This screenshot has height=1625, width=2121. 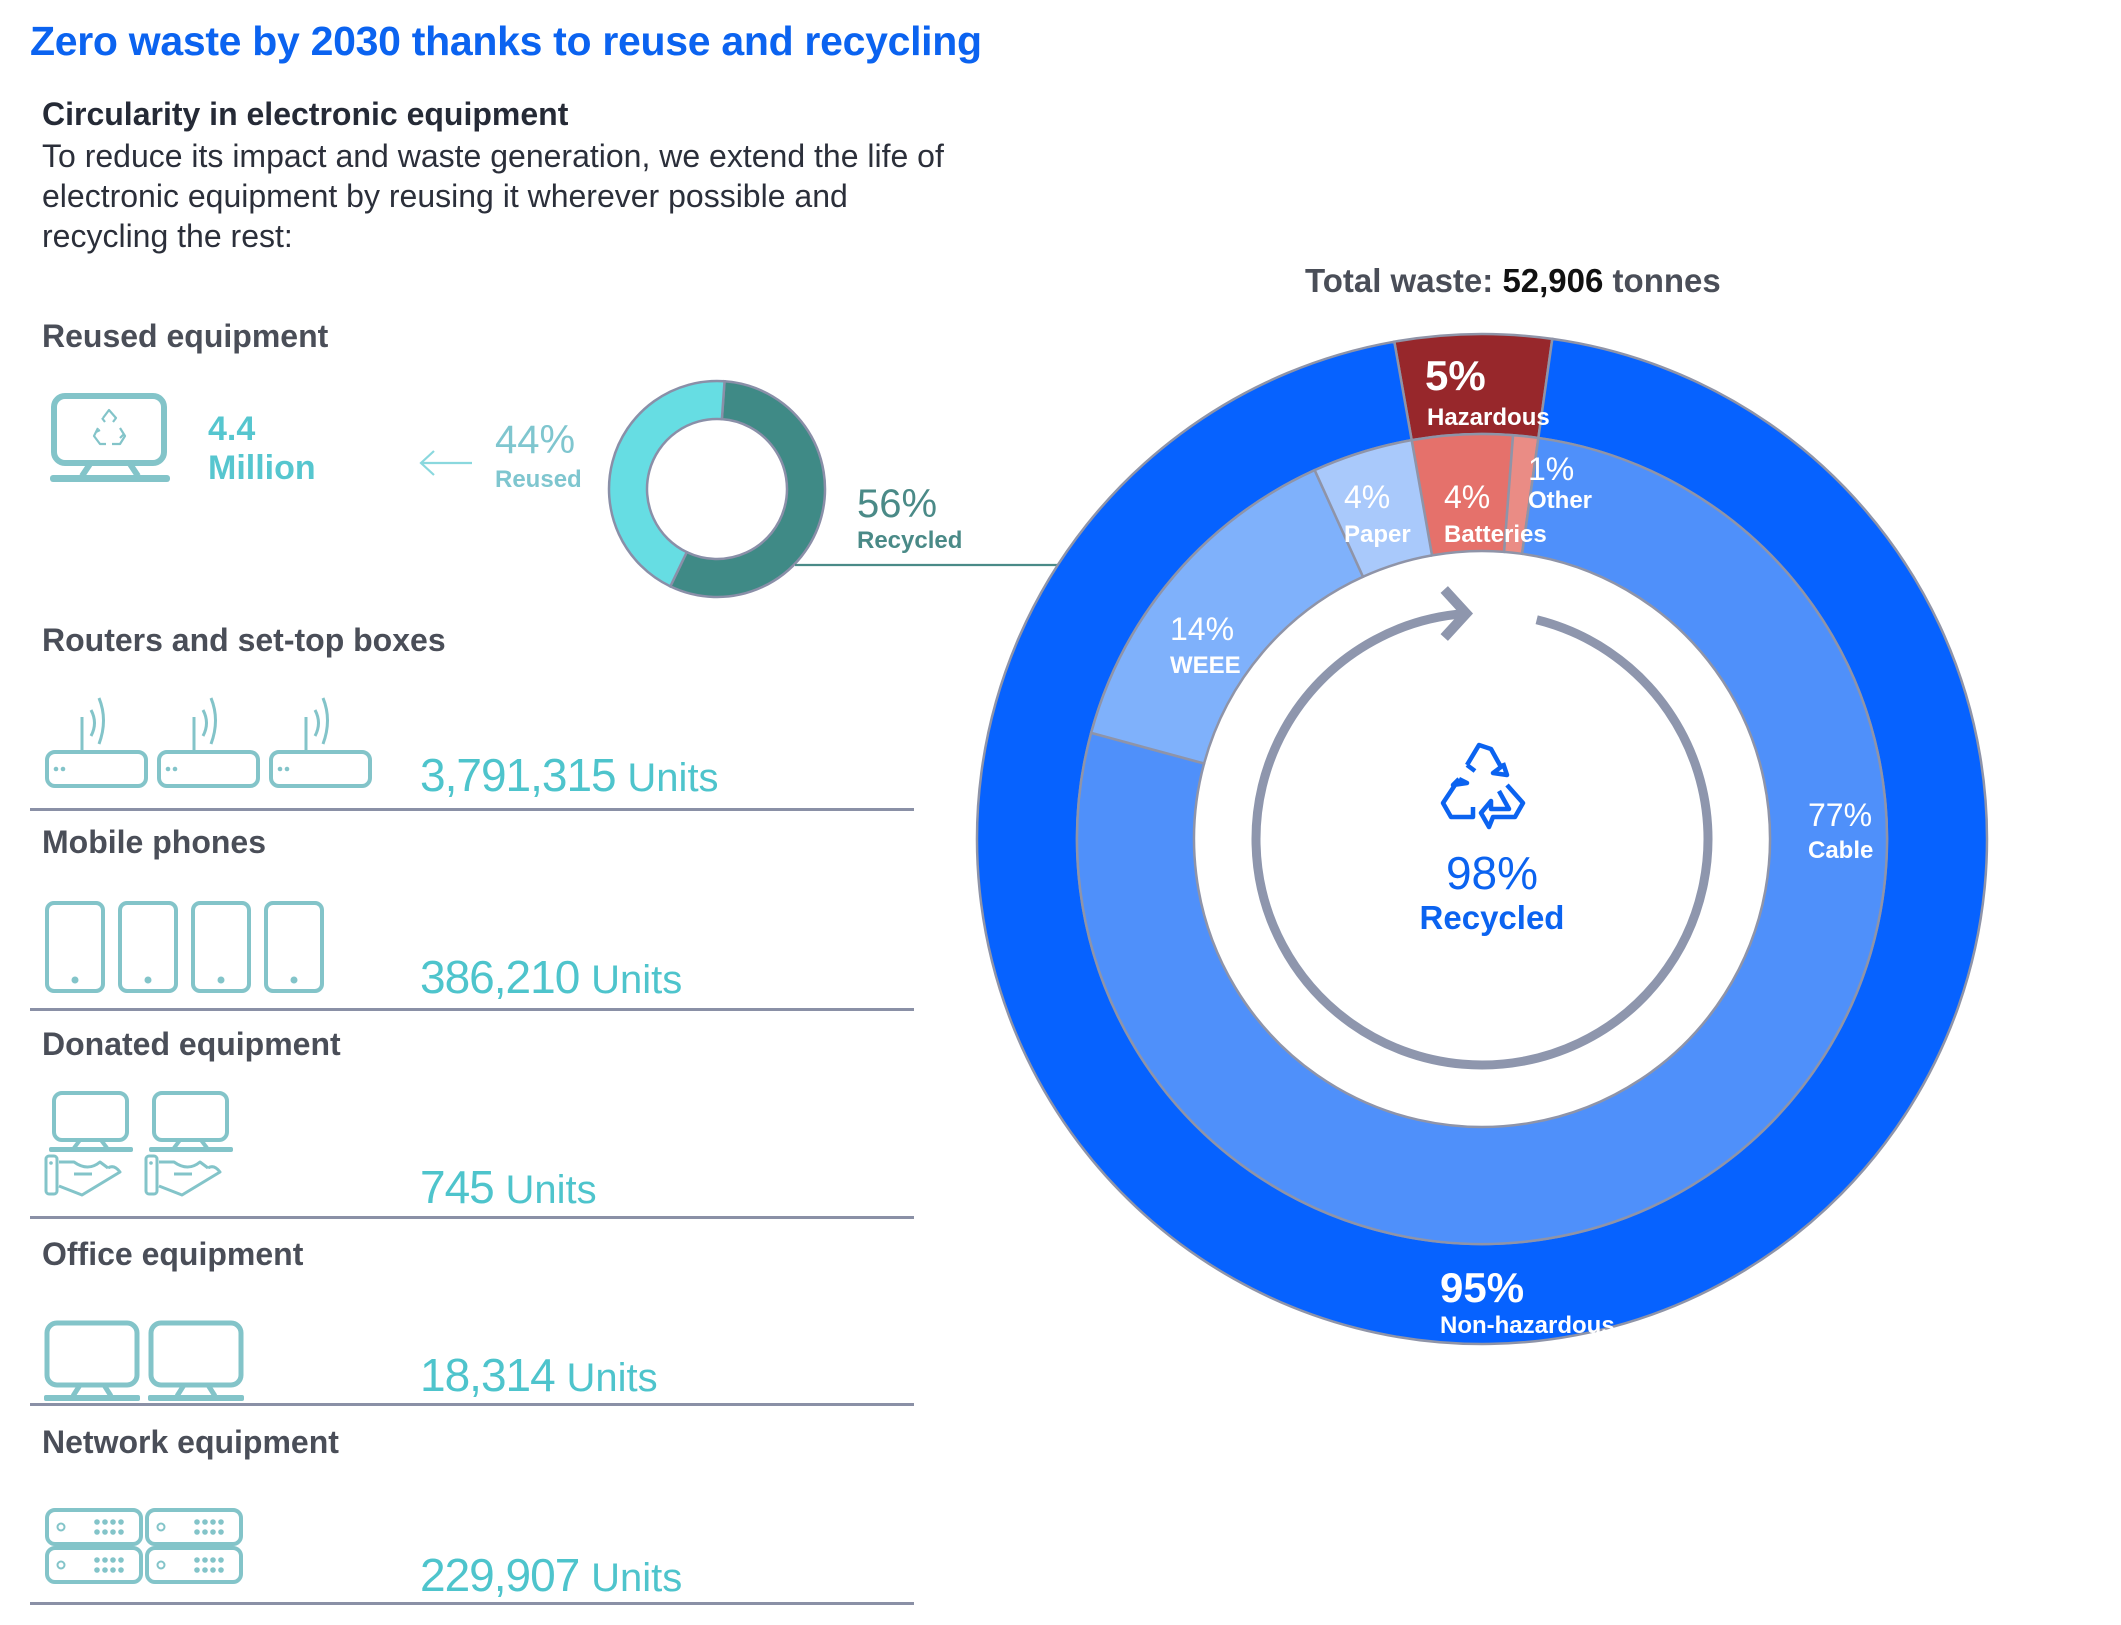 I want to click on label-non-hazardous-name: Non-hazardous, so click(x=1527, y=1325).